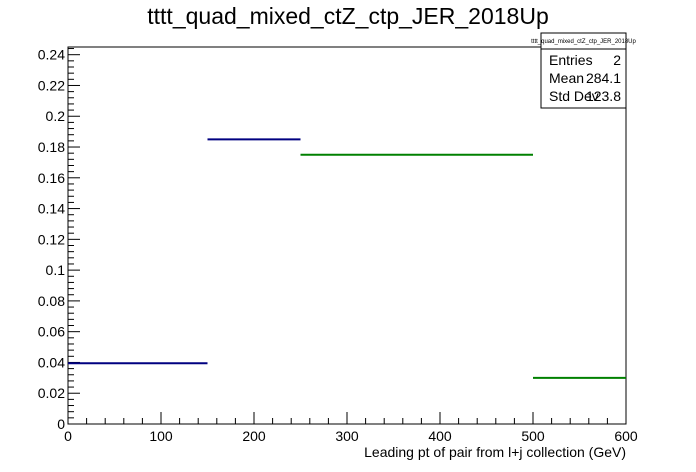 The width and height of the screenshot is (696, 472). I want to click on x-tick-label: 300, so click(347, 436).